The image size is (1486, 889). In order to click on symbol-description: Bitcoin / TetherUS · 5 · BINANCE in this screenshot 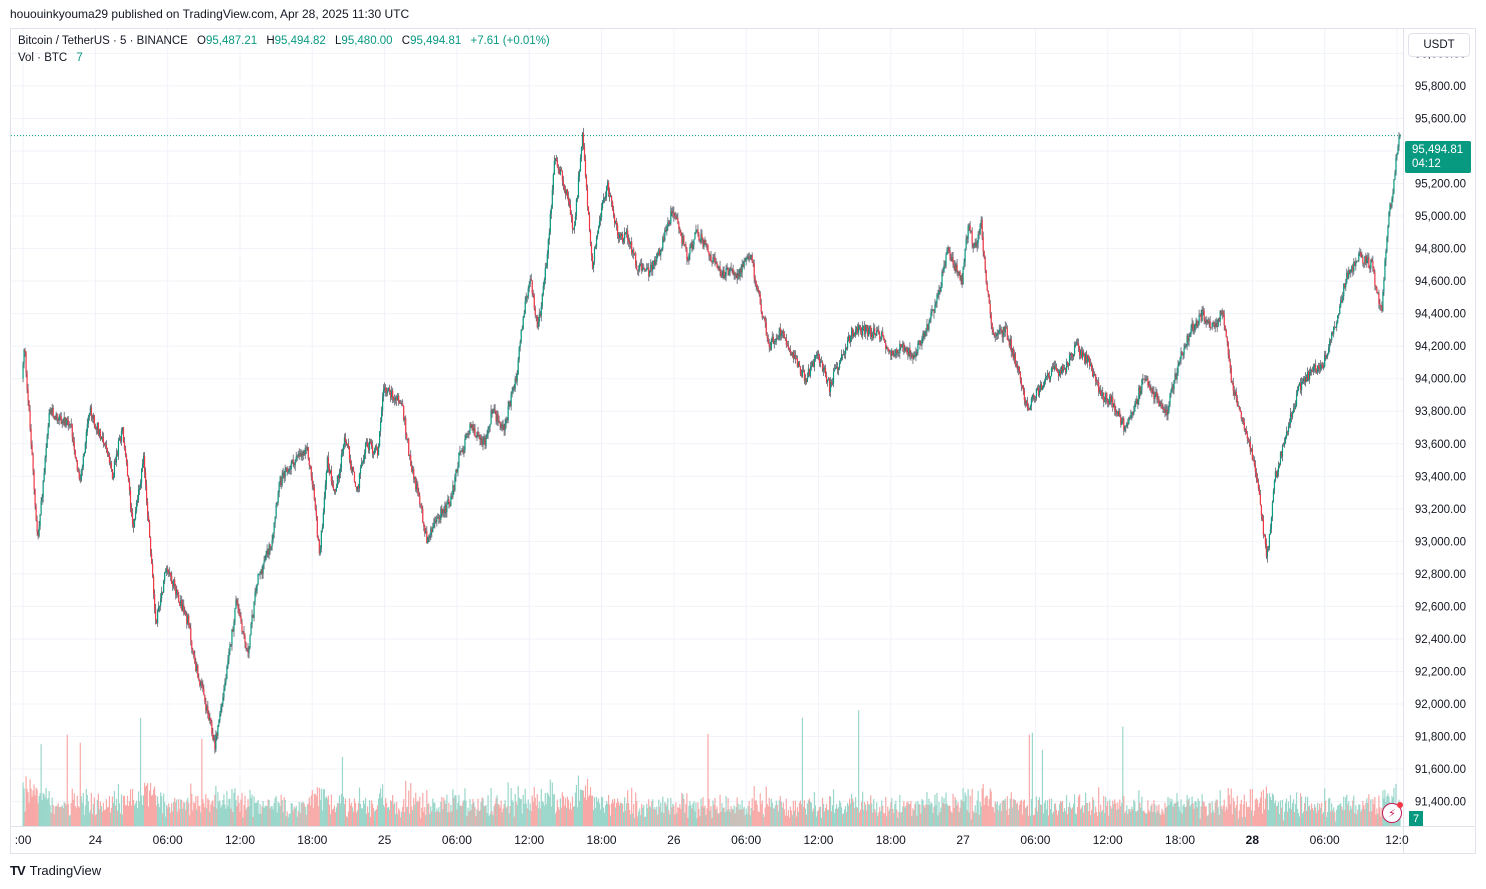, I will do `click(103, 41)`.